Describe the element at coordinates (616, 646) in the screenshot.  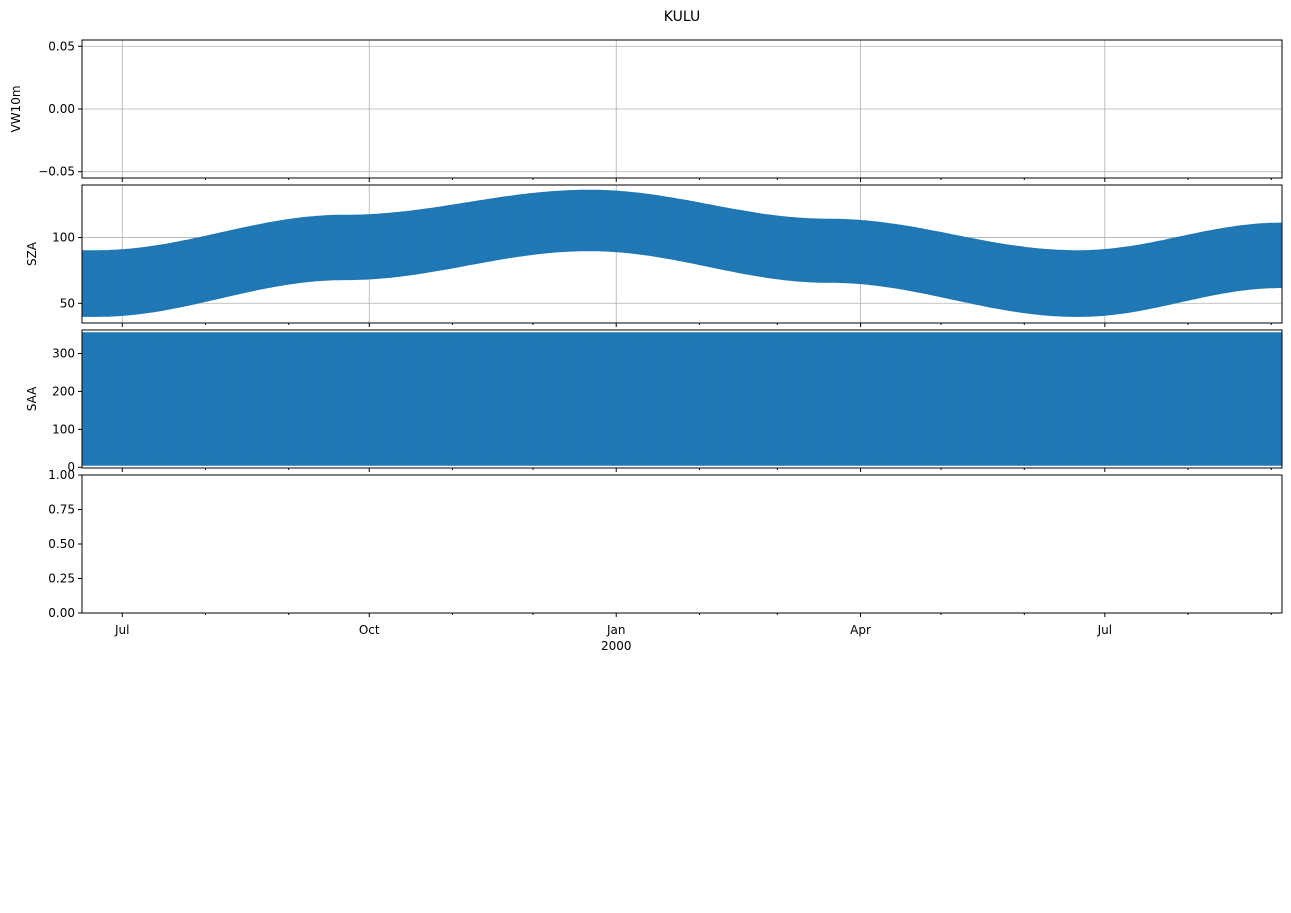
I see `x-year-label: 2000` at that location.